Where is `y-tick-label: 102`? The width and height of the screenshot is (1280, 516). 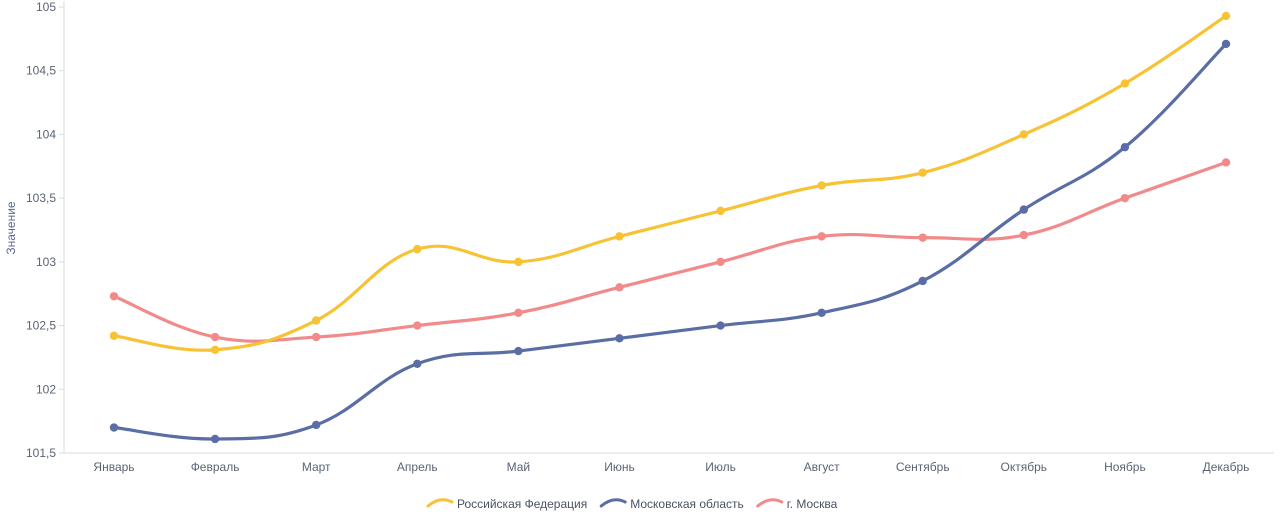 y-tick-label: 102 is located at coordinates (46, 389).